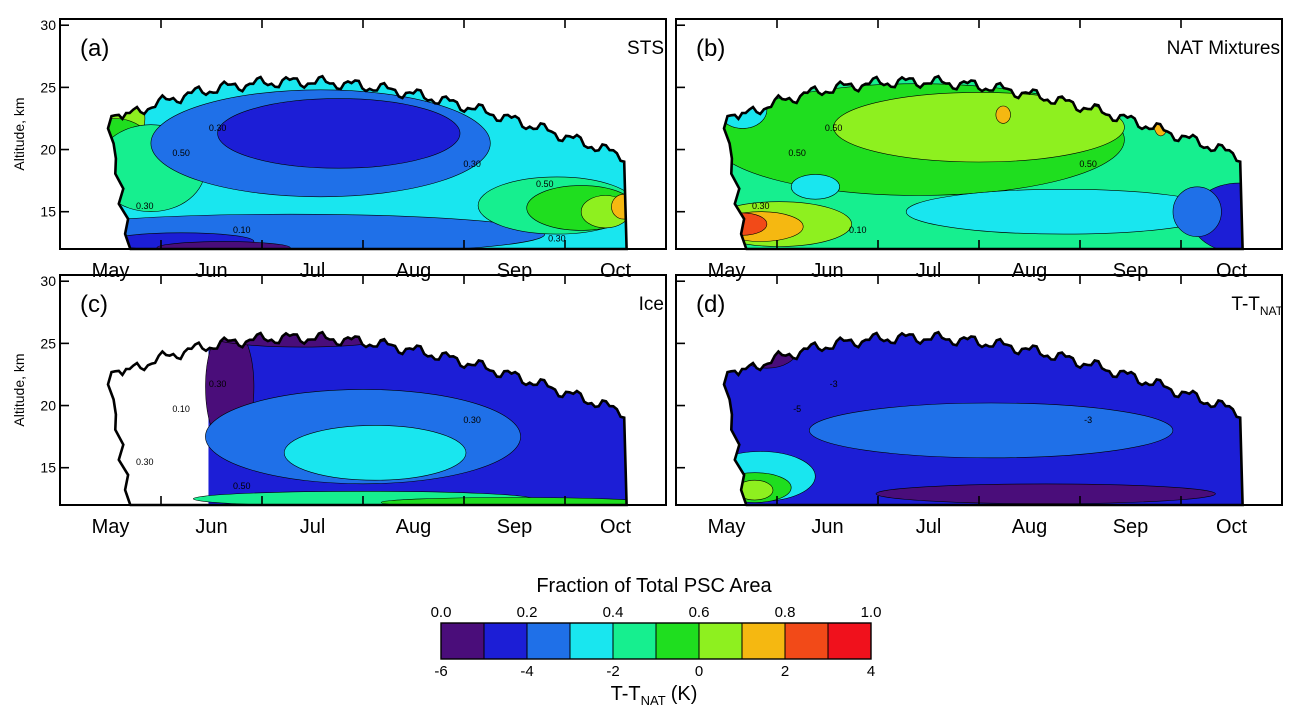  Describe the element at coordinates (19, 133) in the screenshot. I see `ylabel-top: Altitude, km` at that location.